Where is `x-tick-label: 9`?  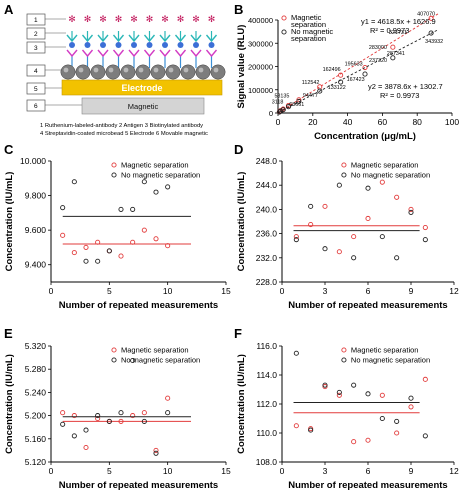 x-tick-label: 9 is located at coordinates (411, 291).